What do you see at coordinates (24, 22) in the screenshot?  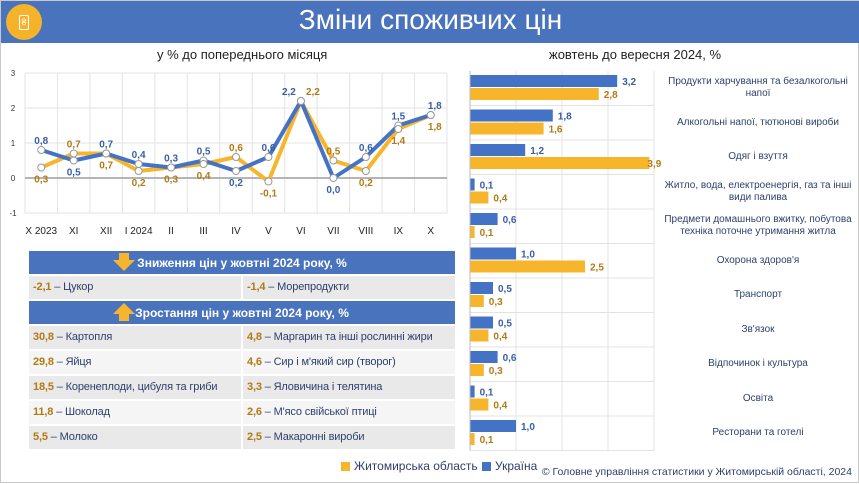 I see `price-tag-hryvnia-icon: ₴` at bounding box center [24, 22].